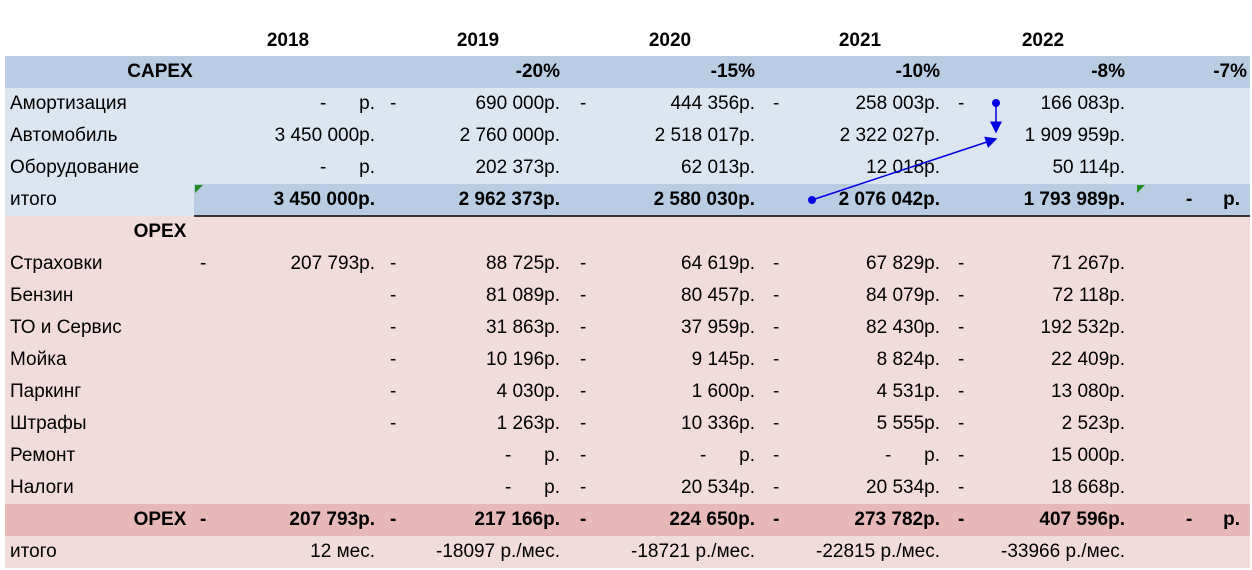 The width and height of the screenshot is (1252, 570). Describe the element at coordinates (1093, 423) in the screenshot. I see `cell-value: 2 523р.` at that location.